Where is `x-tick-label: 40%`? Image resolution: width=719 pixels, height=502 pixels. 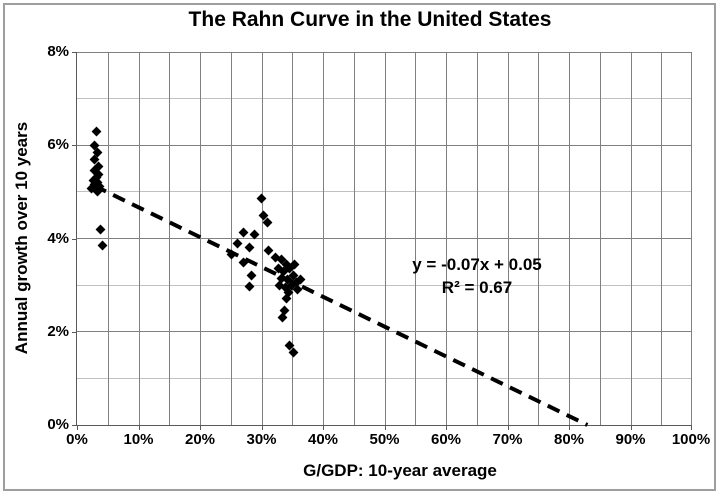
x-tick-label: 40% is located at coordinates (323, 439).